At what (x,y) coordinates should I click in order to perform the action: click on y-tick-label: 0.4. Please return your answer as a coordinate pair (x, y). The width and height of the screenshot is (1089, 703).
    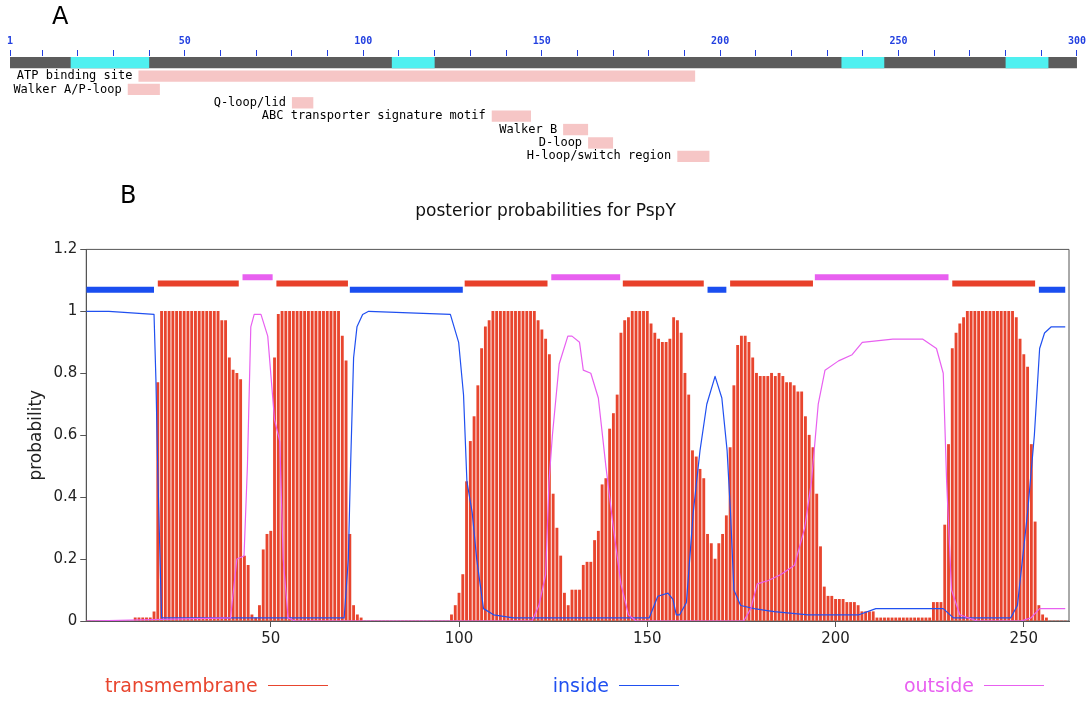
    Looking at the image, I should click on (65, 496).